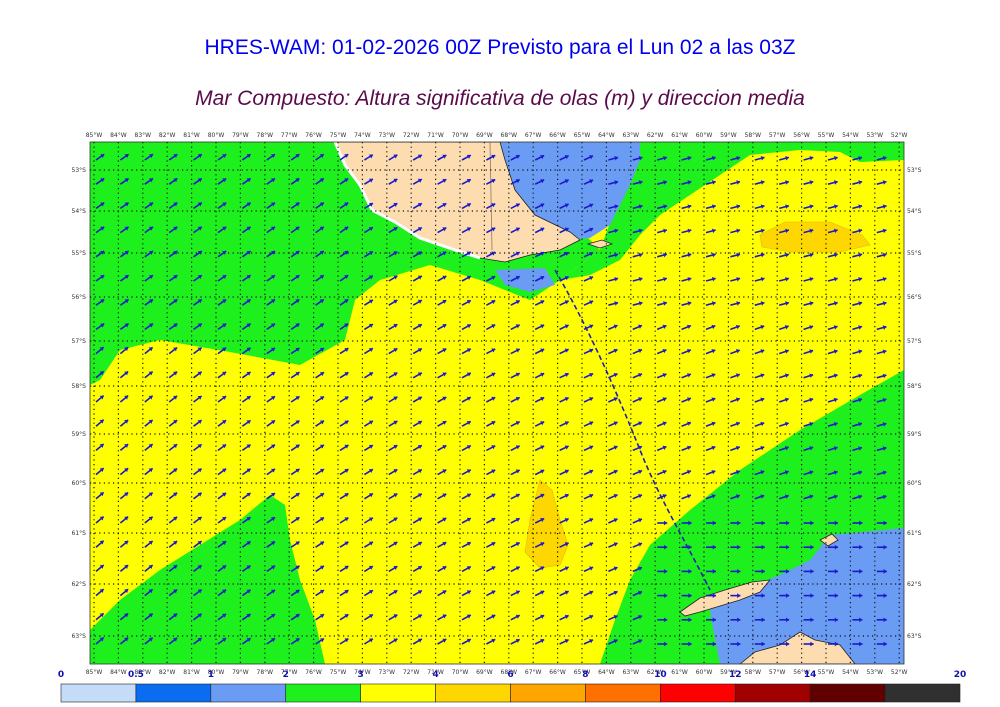  What do you see at coordinates (118, 672) in the screenshot?
I see `lon-label-bottom: 84°W` at bounding box center [118, 672].